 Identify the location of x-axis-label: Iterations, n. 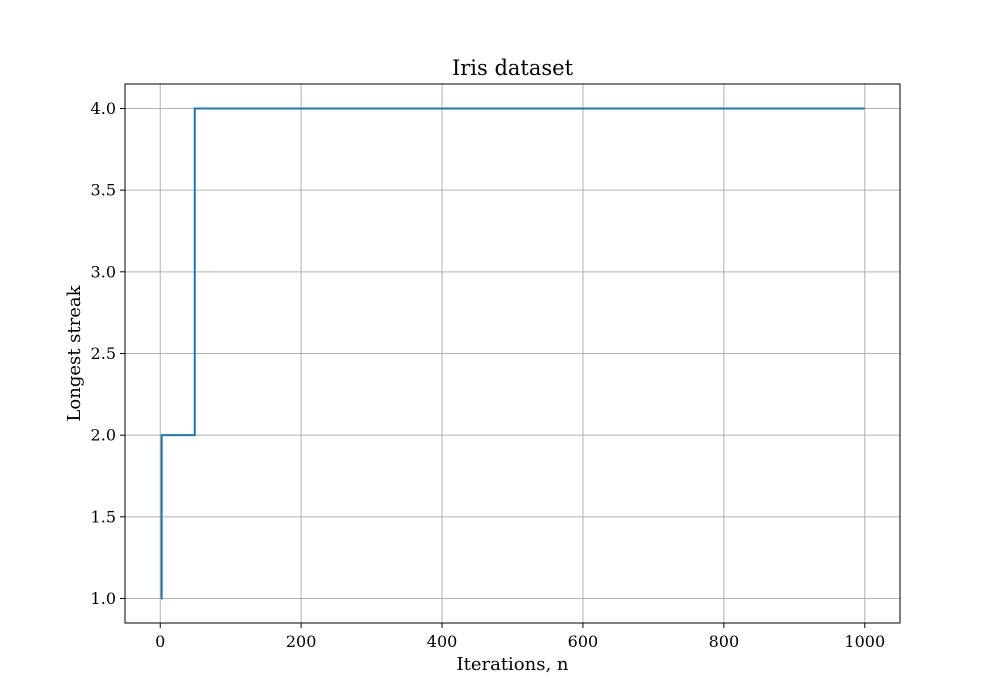
(512, 664).